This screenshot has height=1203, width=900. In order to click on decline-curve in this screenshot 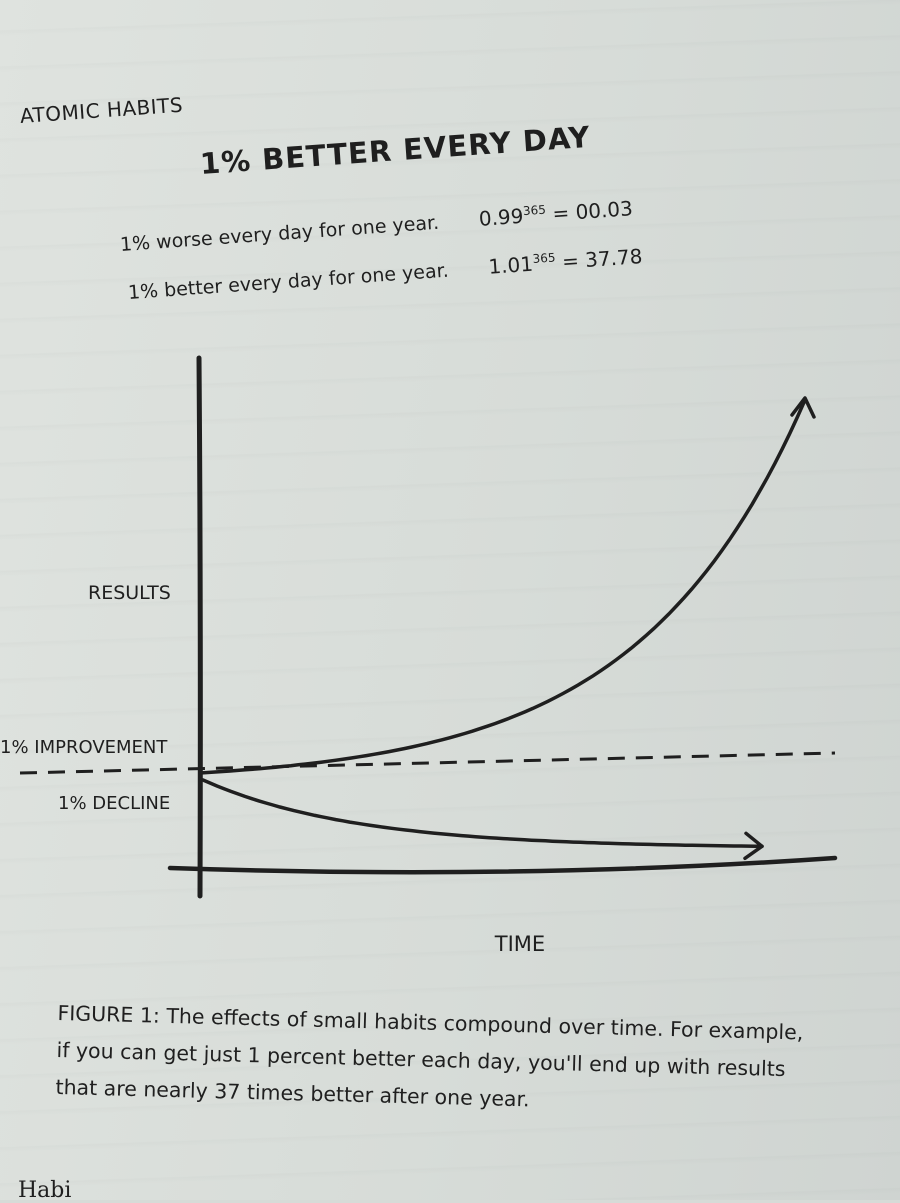, I will do `click(482, 813)`.